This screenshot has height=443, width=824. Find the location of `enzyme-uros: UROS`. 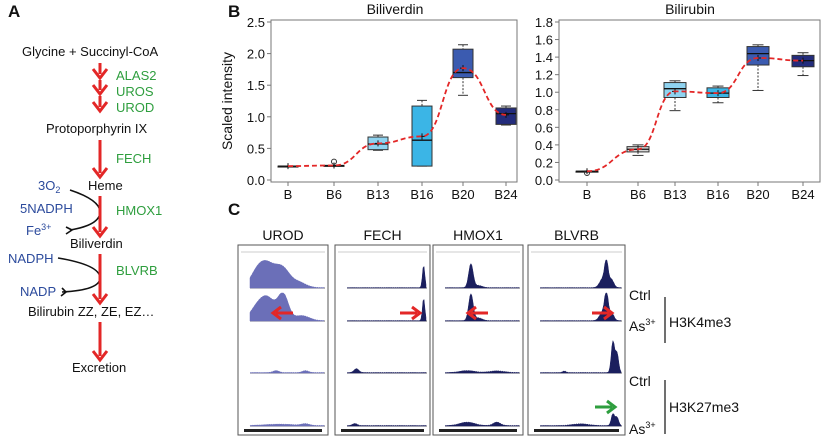

enzyme-uros: UROS is located at coordinates (135, 91).